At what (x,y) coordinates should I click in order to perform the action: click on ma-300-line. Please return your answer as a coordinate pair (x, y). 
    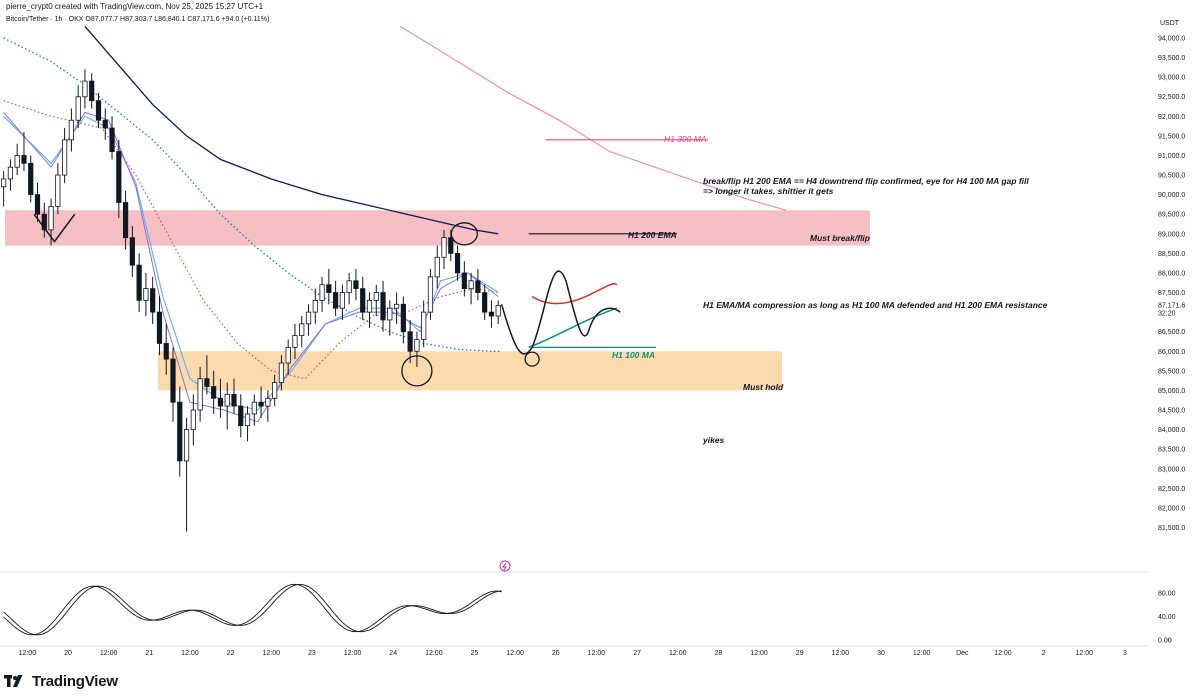
    Looking at the image, I should click on (593, 118).